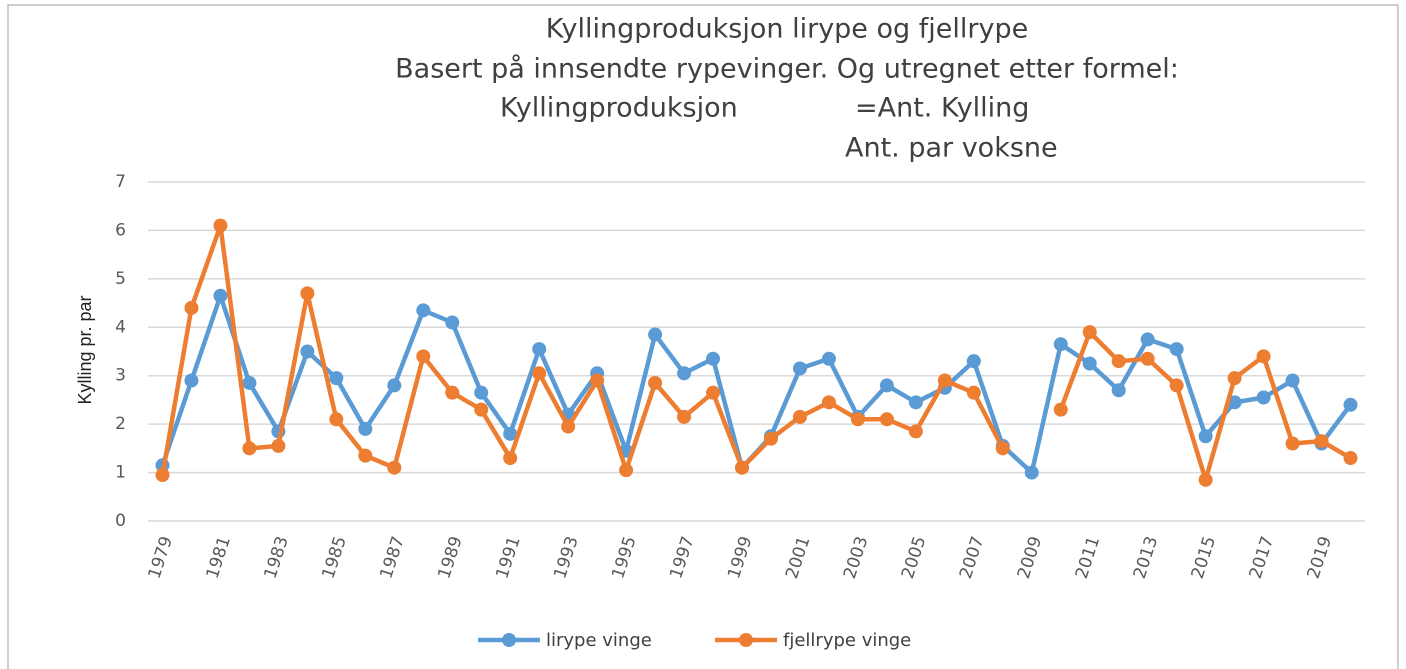  Describe the element at coordinates (120, 424) in the screenshot. I see `y-tick-label: 2` at that location.